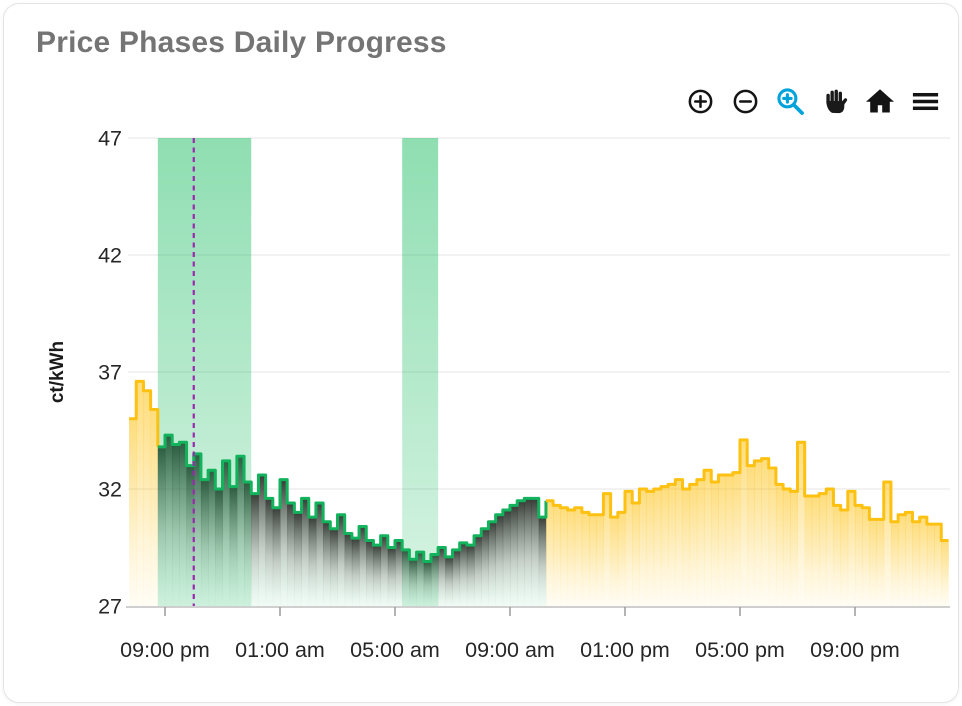 The height and width of the screenshot is (706, 962). I want to click on y-tick-label: 27, so click(110, 607).